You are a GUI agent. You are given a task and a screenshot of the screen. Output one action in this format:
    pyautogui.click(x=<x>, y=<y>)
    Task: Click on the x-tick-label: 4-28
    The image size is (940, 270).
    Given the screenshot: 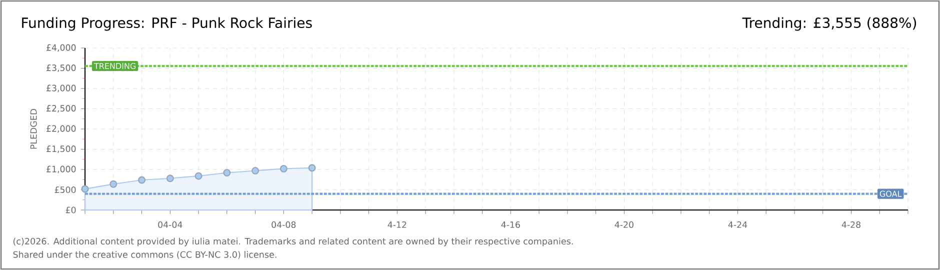 What is the action you would take?
    pyautogui.click(x=851, y=224)
    